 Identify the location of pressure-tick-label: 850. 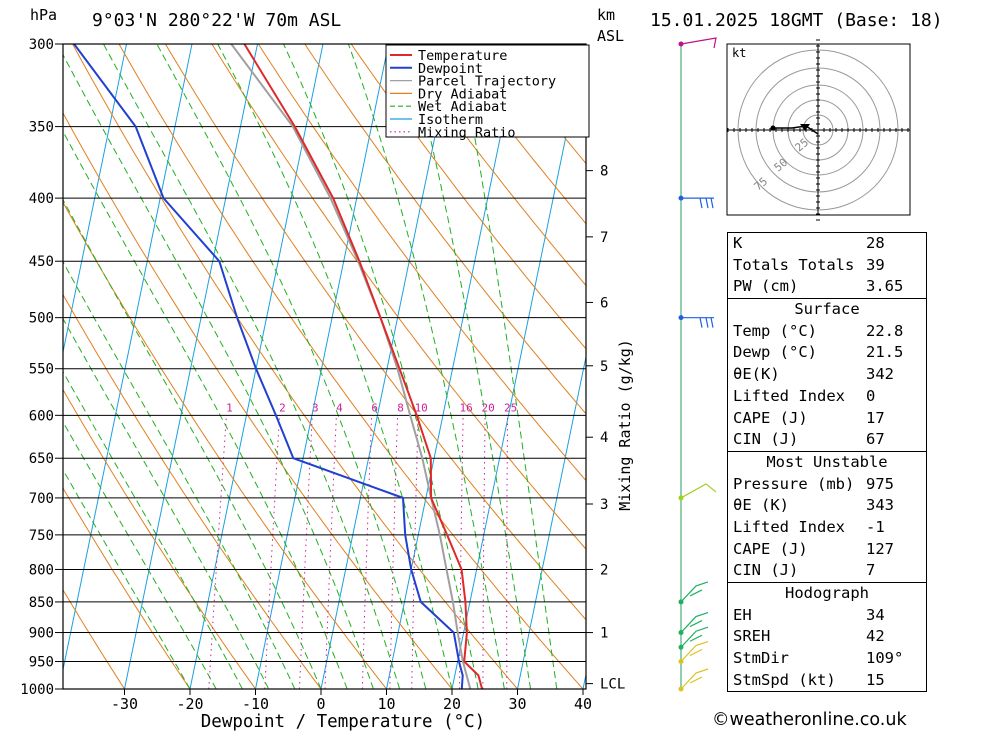
(41, 603).